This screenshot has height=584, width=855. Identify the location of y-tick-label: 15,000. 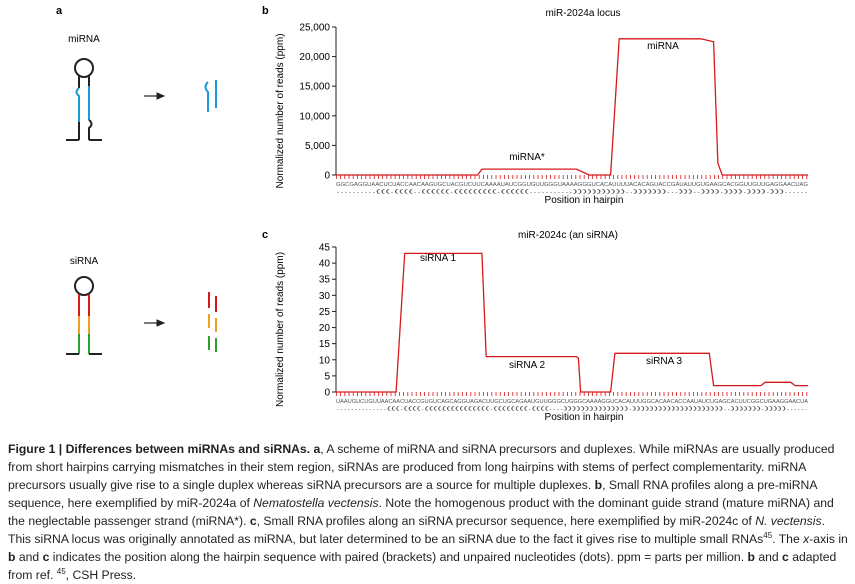
(314, 87).